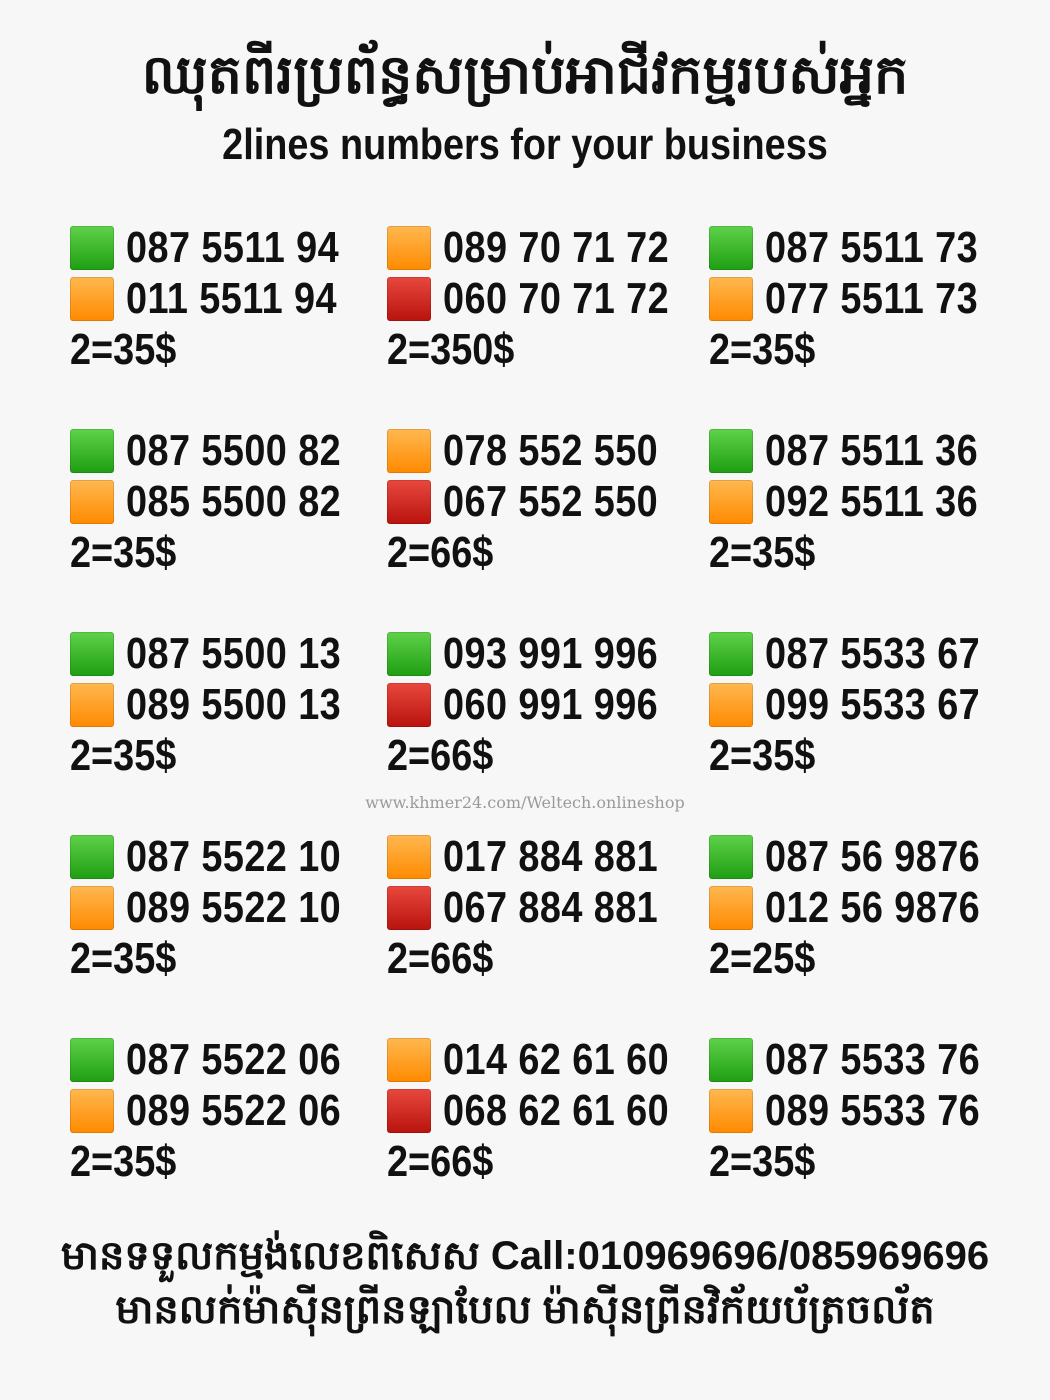 The height and width of the screenshot is (1400, 1050). I want to click on phone-number: 012 56 9876, so click(873, 907).